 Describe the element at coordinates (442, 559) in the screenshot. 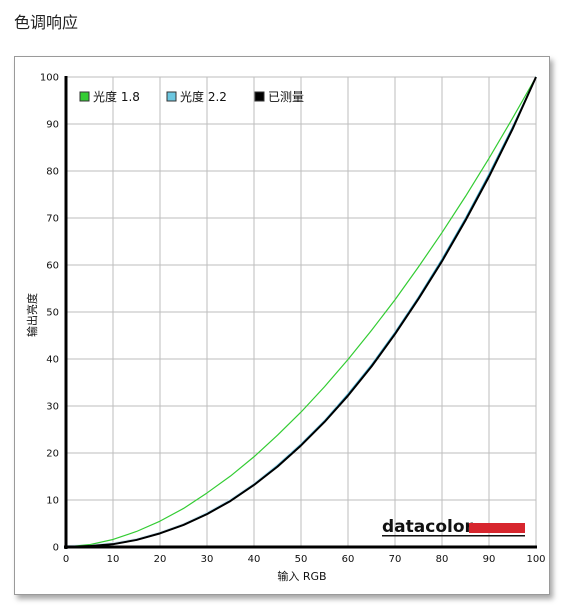

I see `x-tick-label-80: 80` at that location.